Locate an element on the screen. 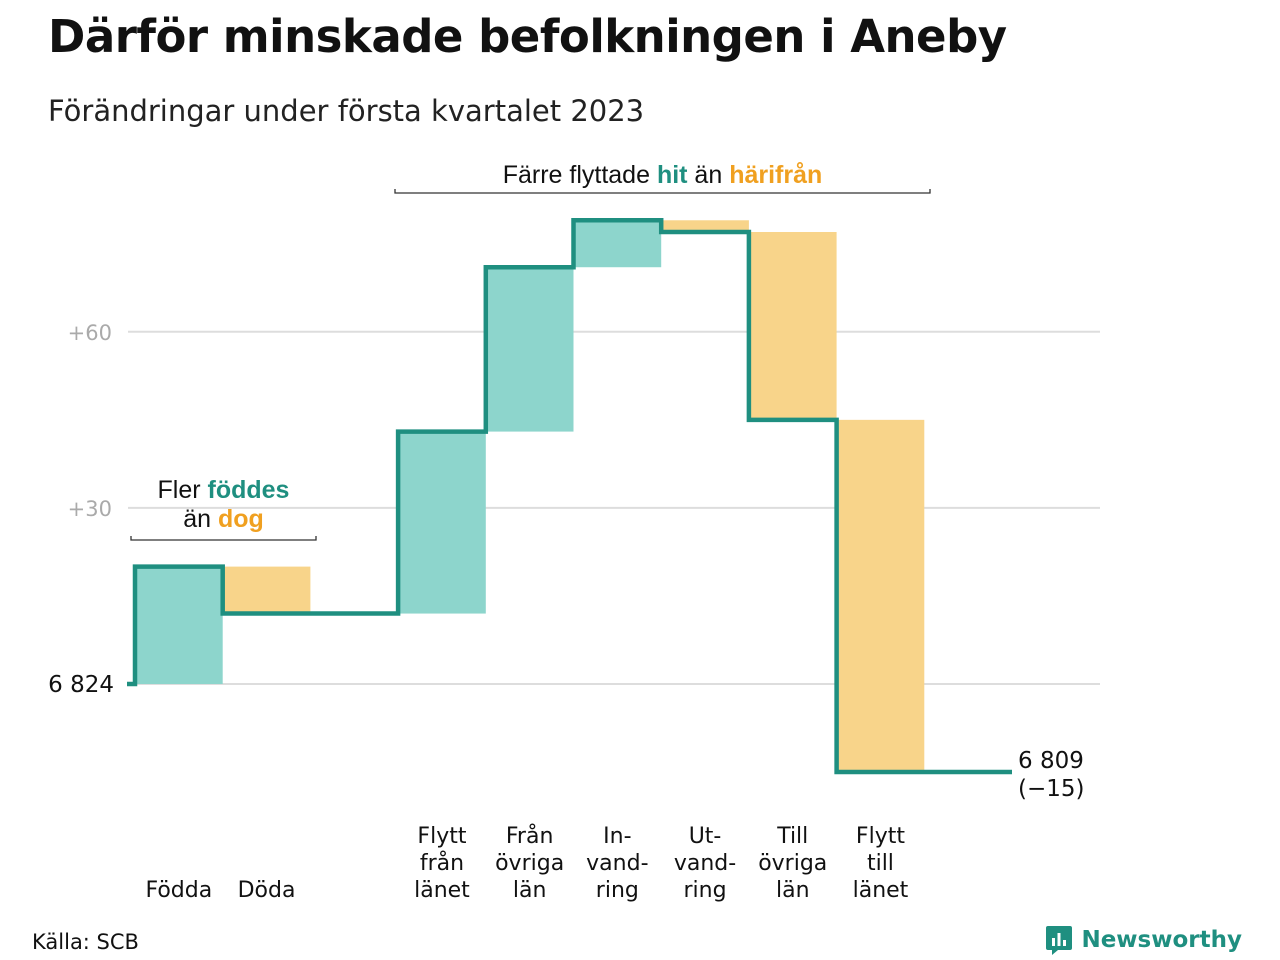 This screenshot has height=960, width=1280. end-value-label: 6 809 is located at coordinates (1051, 761).